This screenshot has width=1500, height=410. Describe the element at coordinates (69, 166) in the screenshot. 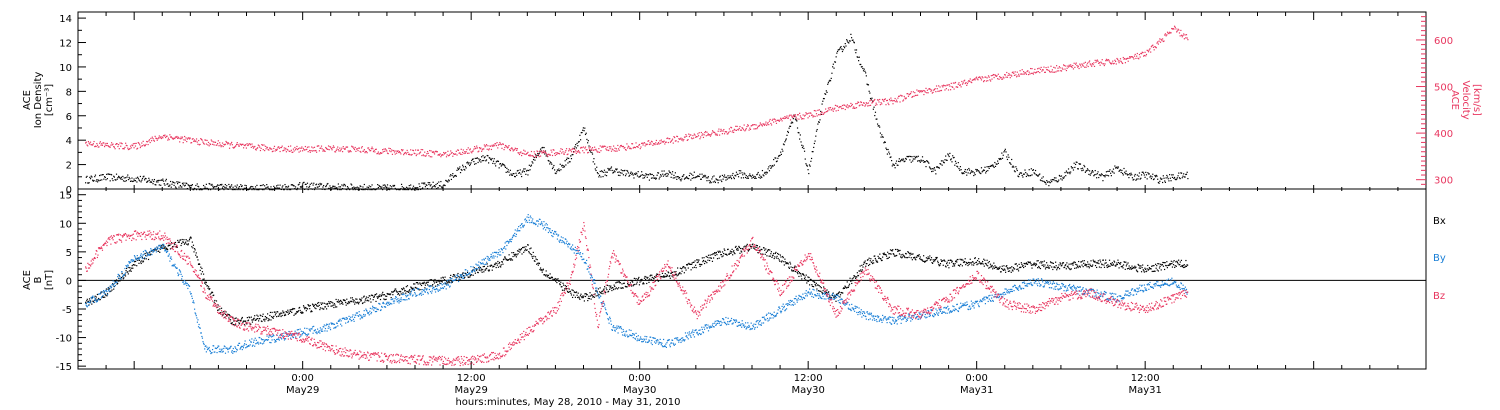

I see `top-left-tick-label: 2` at that location.